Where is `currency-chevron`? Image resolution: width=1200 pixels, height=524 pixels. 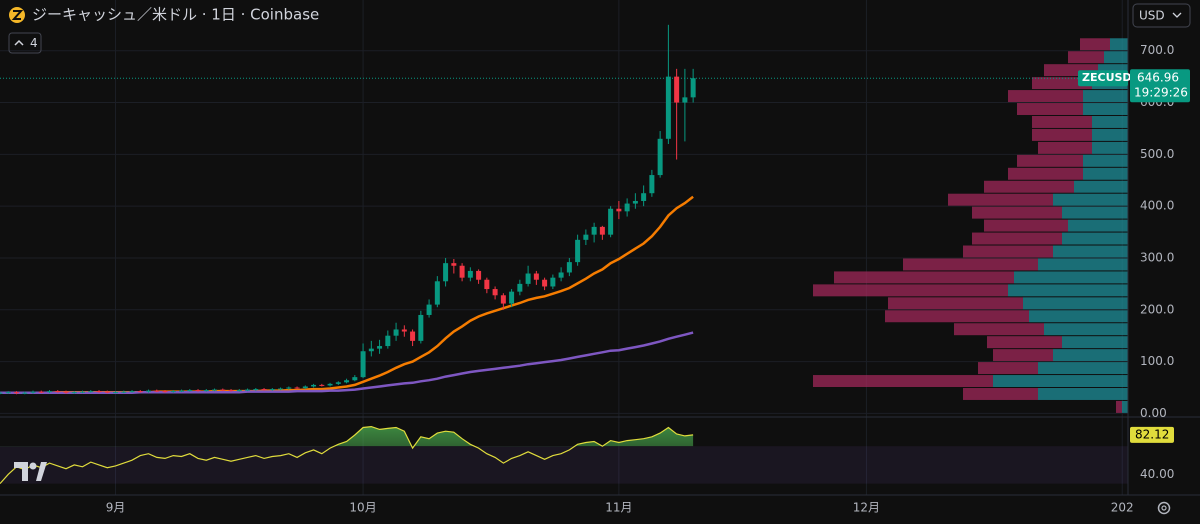
currency-chevron is located at coordinates (1177, 15).